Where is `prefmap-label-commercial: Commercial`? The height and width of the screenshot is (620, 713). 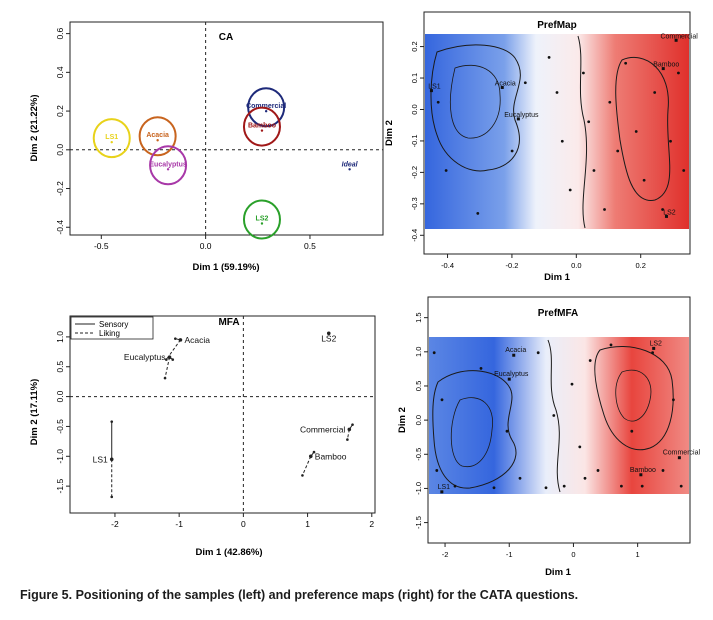
prefmap-label-commercial: Commercial is located at coordinates (679, 36).